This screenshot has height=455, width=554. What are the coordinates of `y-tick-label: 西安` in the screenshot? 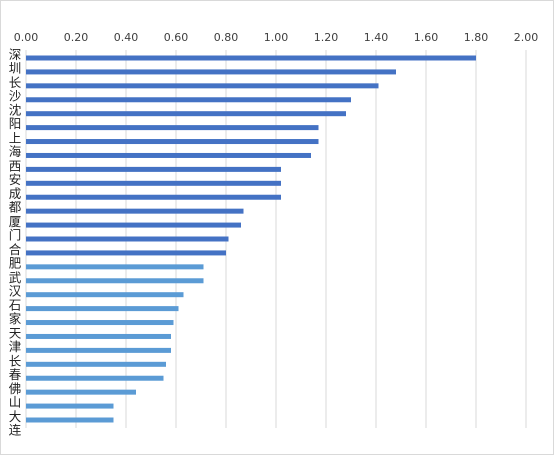 It's located at (14, 172).